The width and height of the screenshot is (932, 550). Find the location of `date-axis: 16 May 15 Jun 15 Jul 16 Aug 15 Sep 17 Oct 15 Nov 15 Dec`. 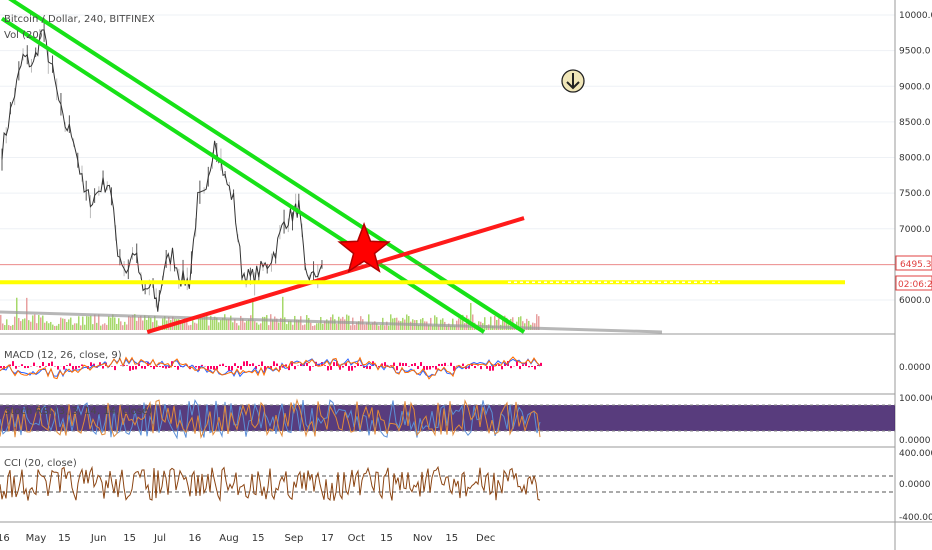

date-axis: 16 May 15 Jun 15 Jul 16 Aug 15 Sep 17 Oct 15 Nov 15 Dec is located at coordinates (247, 538).